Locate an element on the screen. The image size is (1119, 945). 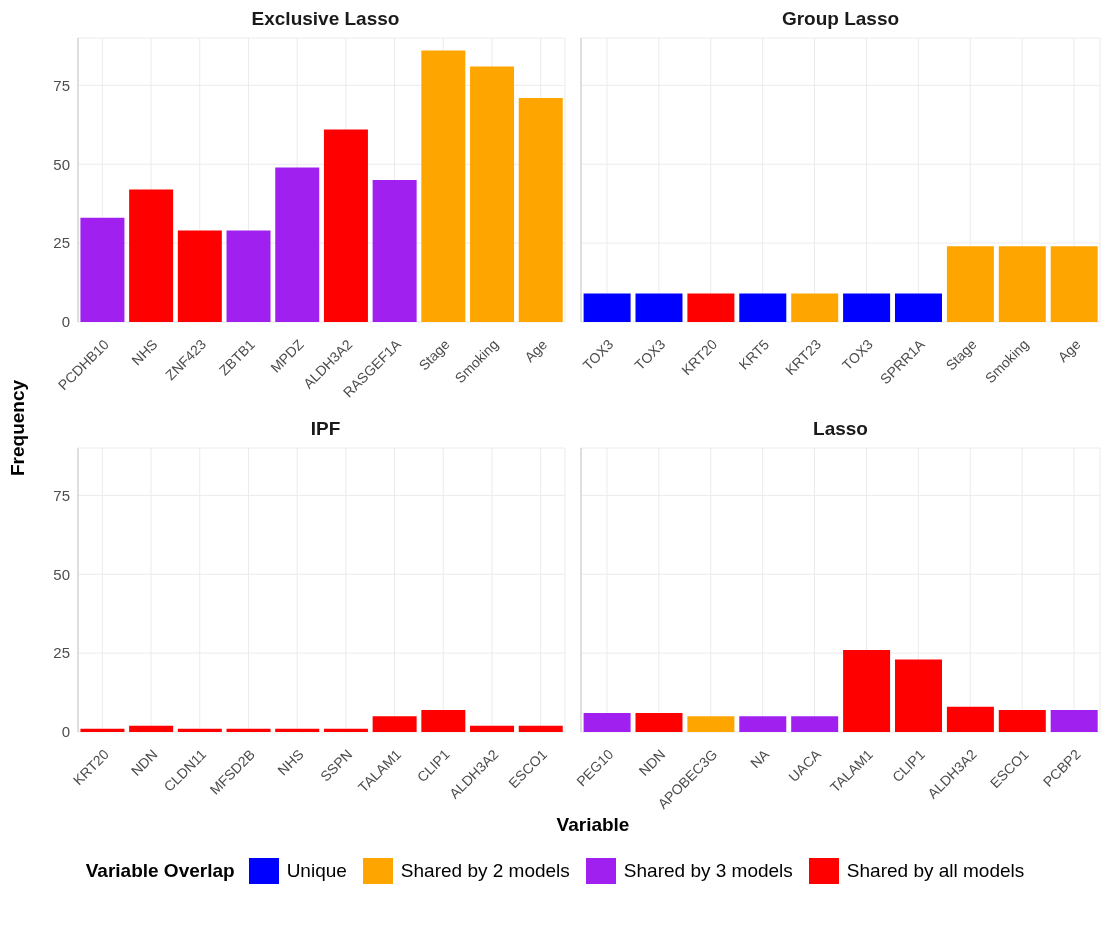
x-axis-title: Variable is located at coordinates (593, 825).